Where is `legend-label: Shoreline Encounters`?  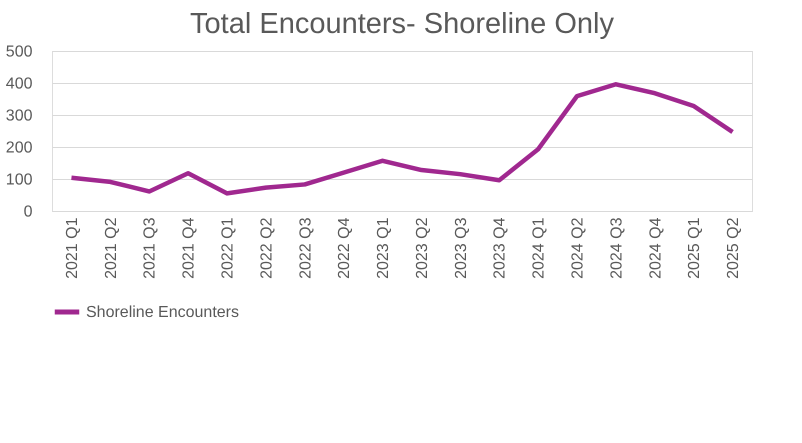
legend-label: Shoreline Encounters is located at coordinates (162, 312).